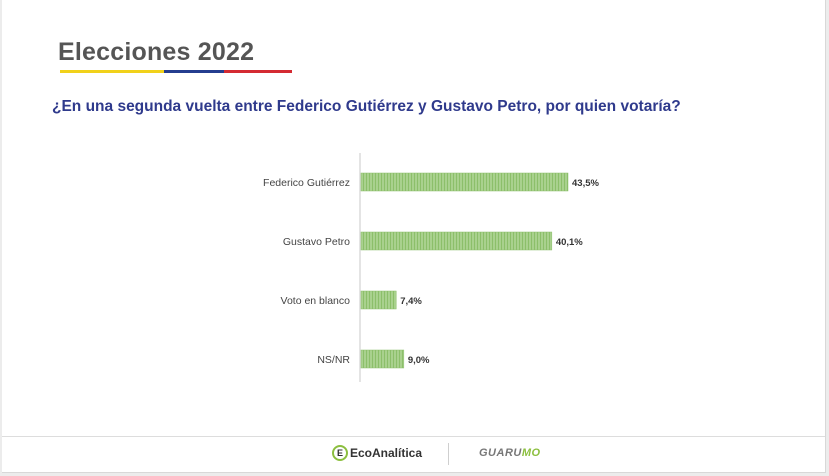 This screenshot has width=829, height=476. Describe the element at coordinates (112, 71) in the screenshot. I see `flag-yellow-stripe` at that location.